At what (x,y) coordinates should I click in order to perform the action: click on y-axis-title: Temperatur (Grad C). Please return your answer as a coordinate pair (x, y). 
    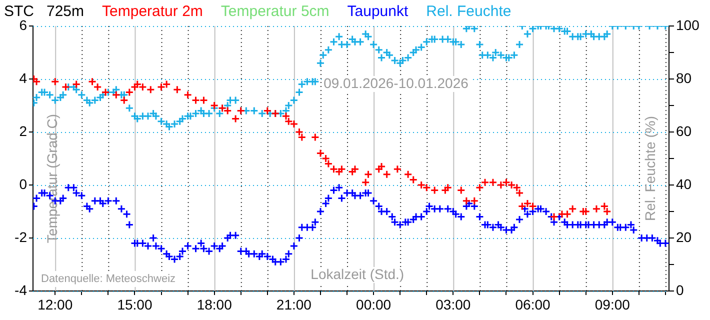
    Looking at the image, I should click on (52, 179).